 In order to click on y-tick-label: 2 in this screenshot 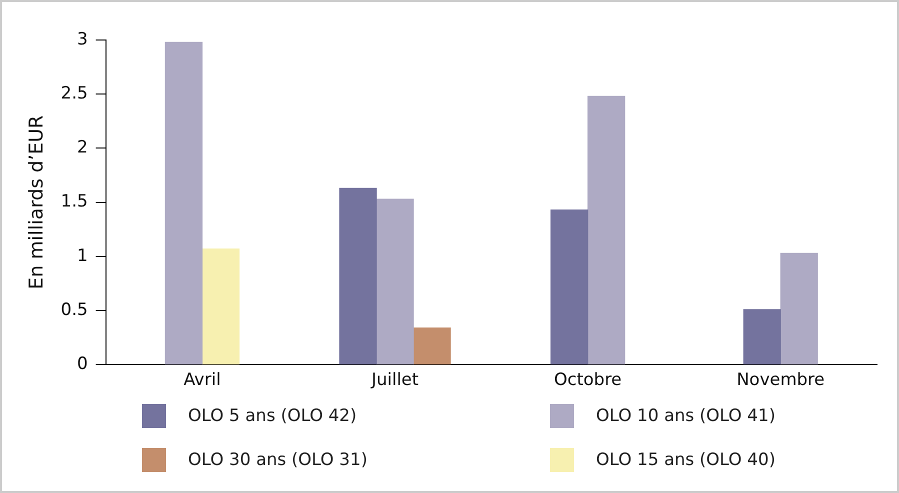, I will do `click(82, 148)`.